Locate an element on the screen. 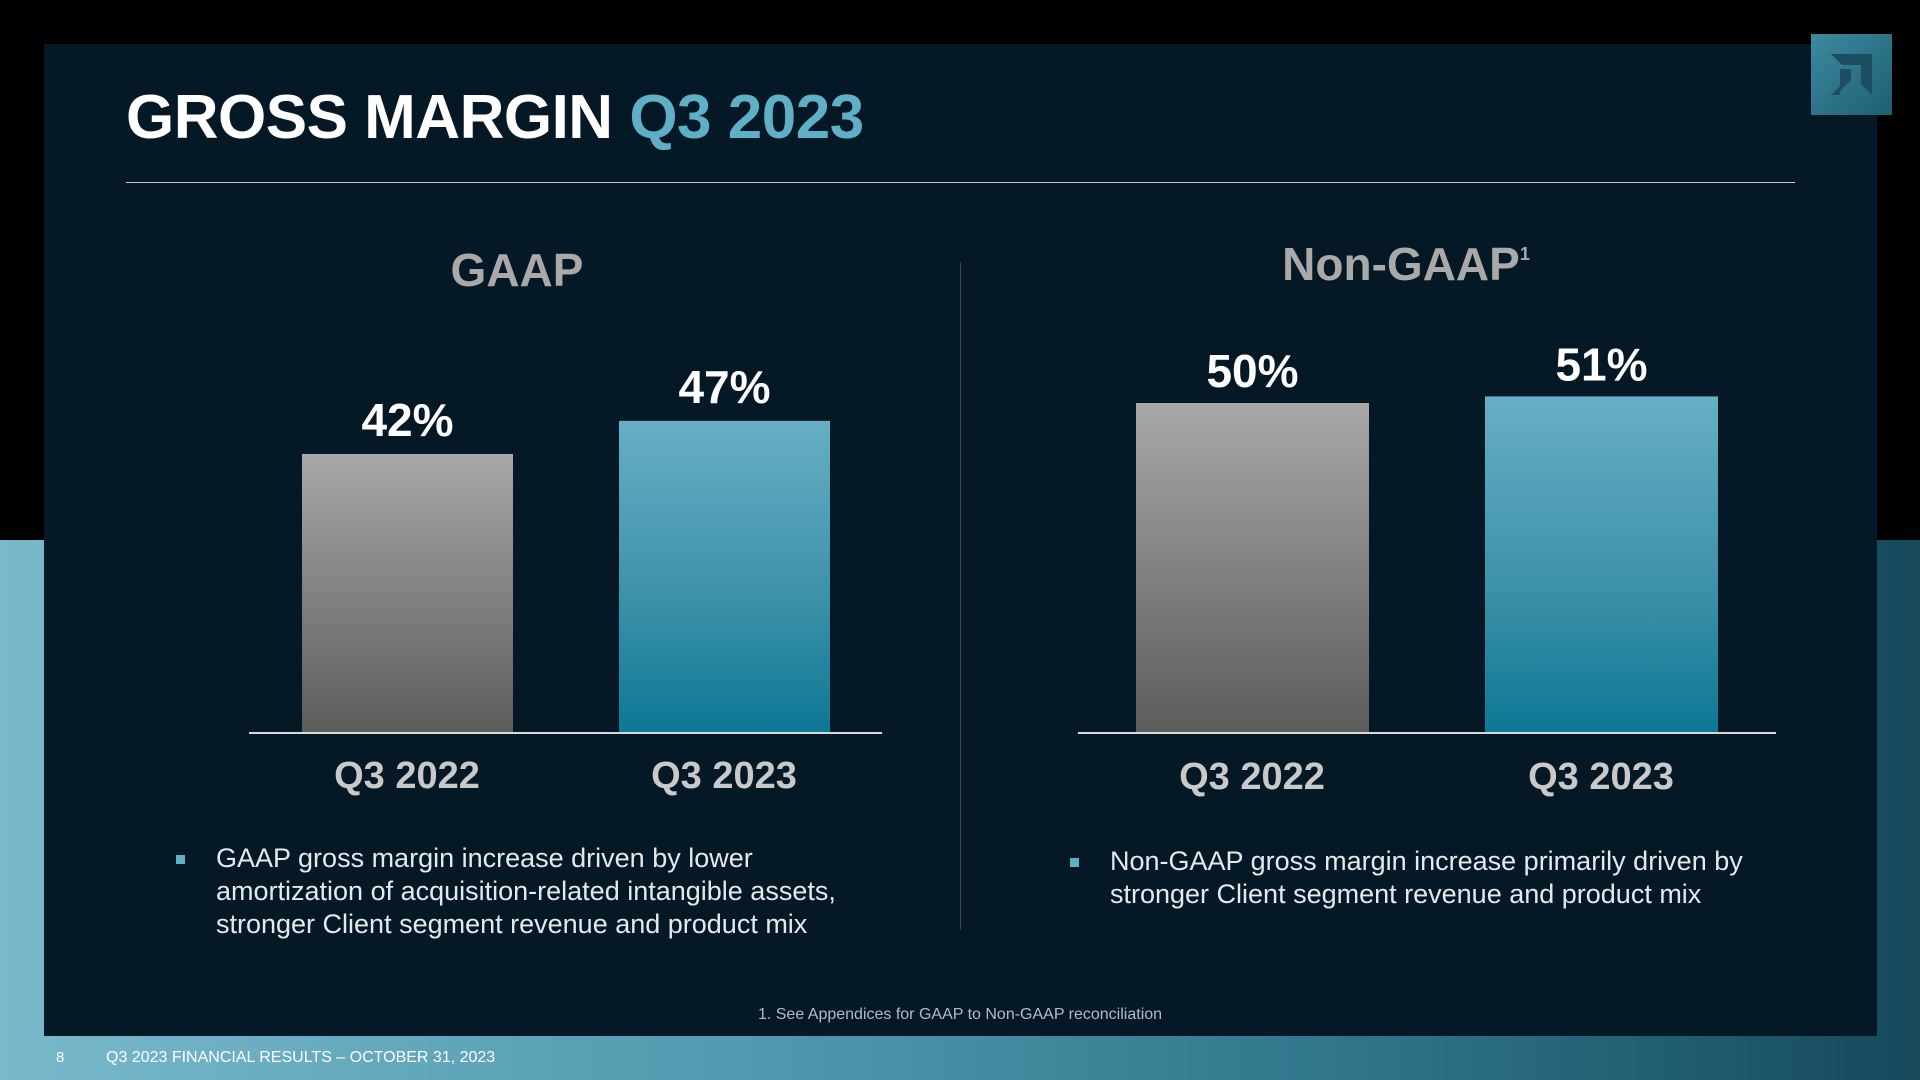 This screenshot has width=1920, height=1080. non-gaap-tick-q3-2023: Q3 2023 is located at coordinates (1601, 777).